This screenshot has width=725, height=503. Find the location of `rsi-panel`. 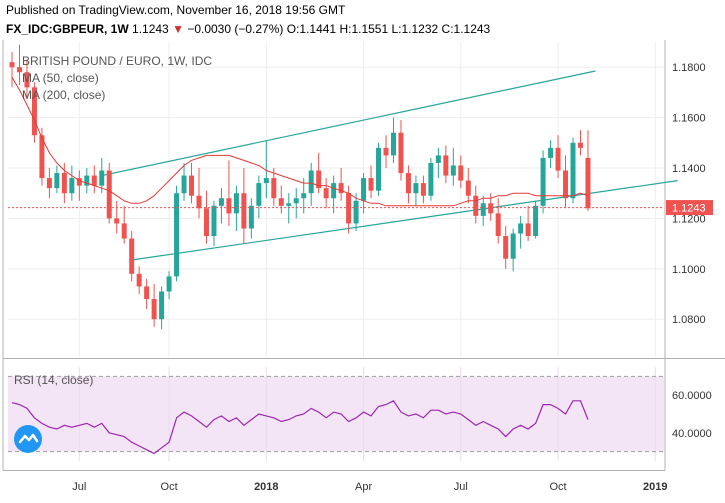

rsi-panel is located at coordinates (336, 415).